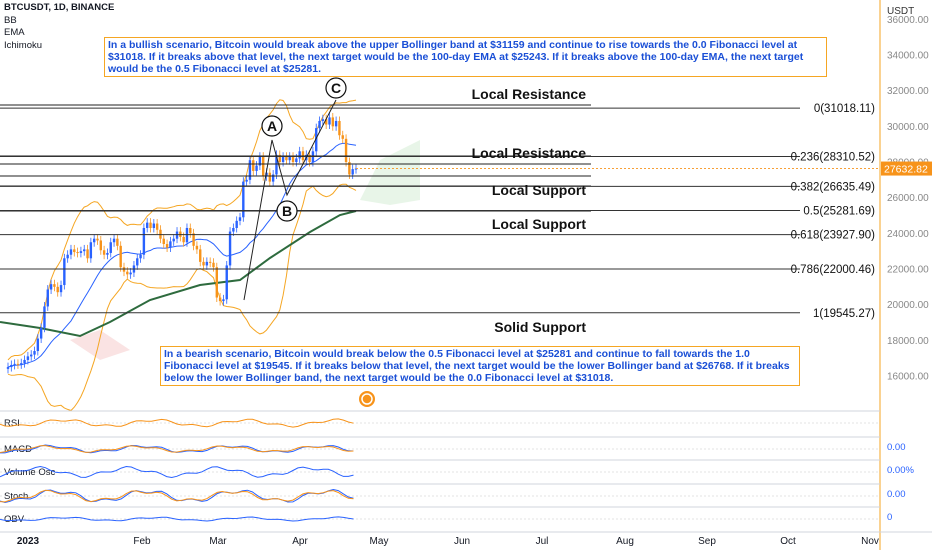 Image resolution: width=932 pixels, height=550 pixels. I want to click on y-tick-label: 26000.00, so click(908, 198).